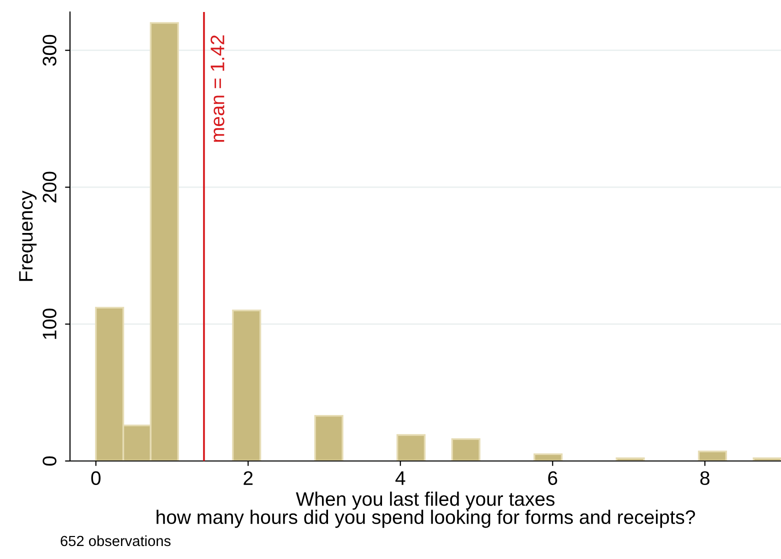 Image resolution: width=781 pixels, height=559 pixels. Describe the element at coordinates (248, 478) in the screenshot. I see `x-tick-label: 2` at that location.